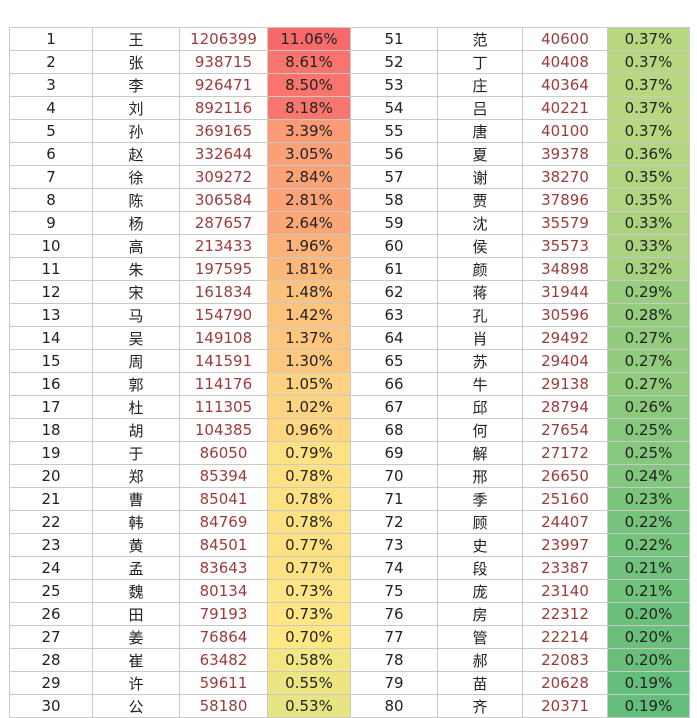 The height and width of the screenshot is (718, 697). Describe the element at coordinates (349, 131) in the screenshot. I see `table-row: 5 孙 369165 3.39% 55 唐 40100 0.37%` at that location.